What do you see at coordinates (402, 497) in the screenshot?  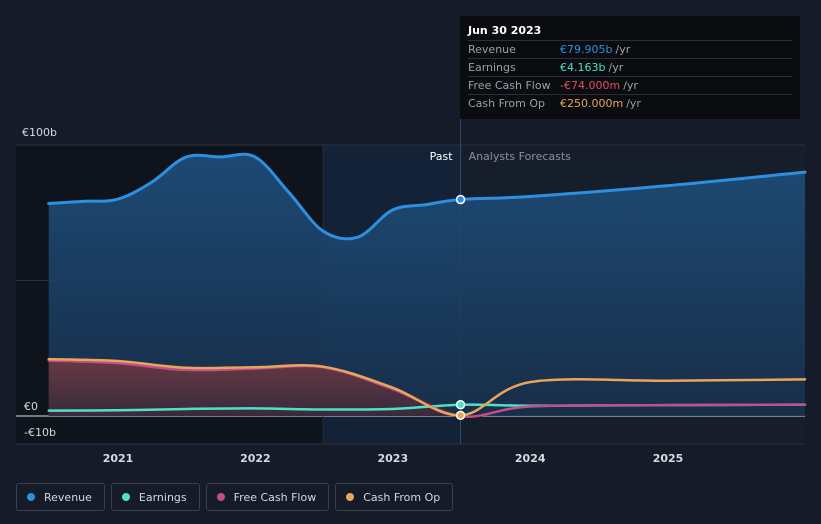 I see `legend-label: Cash From Op` at bounding box center [402, 497].